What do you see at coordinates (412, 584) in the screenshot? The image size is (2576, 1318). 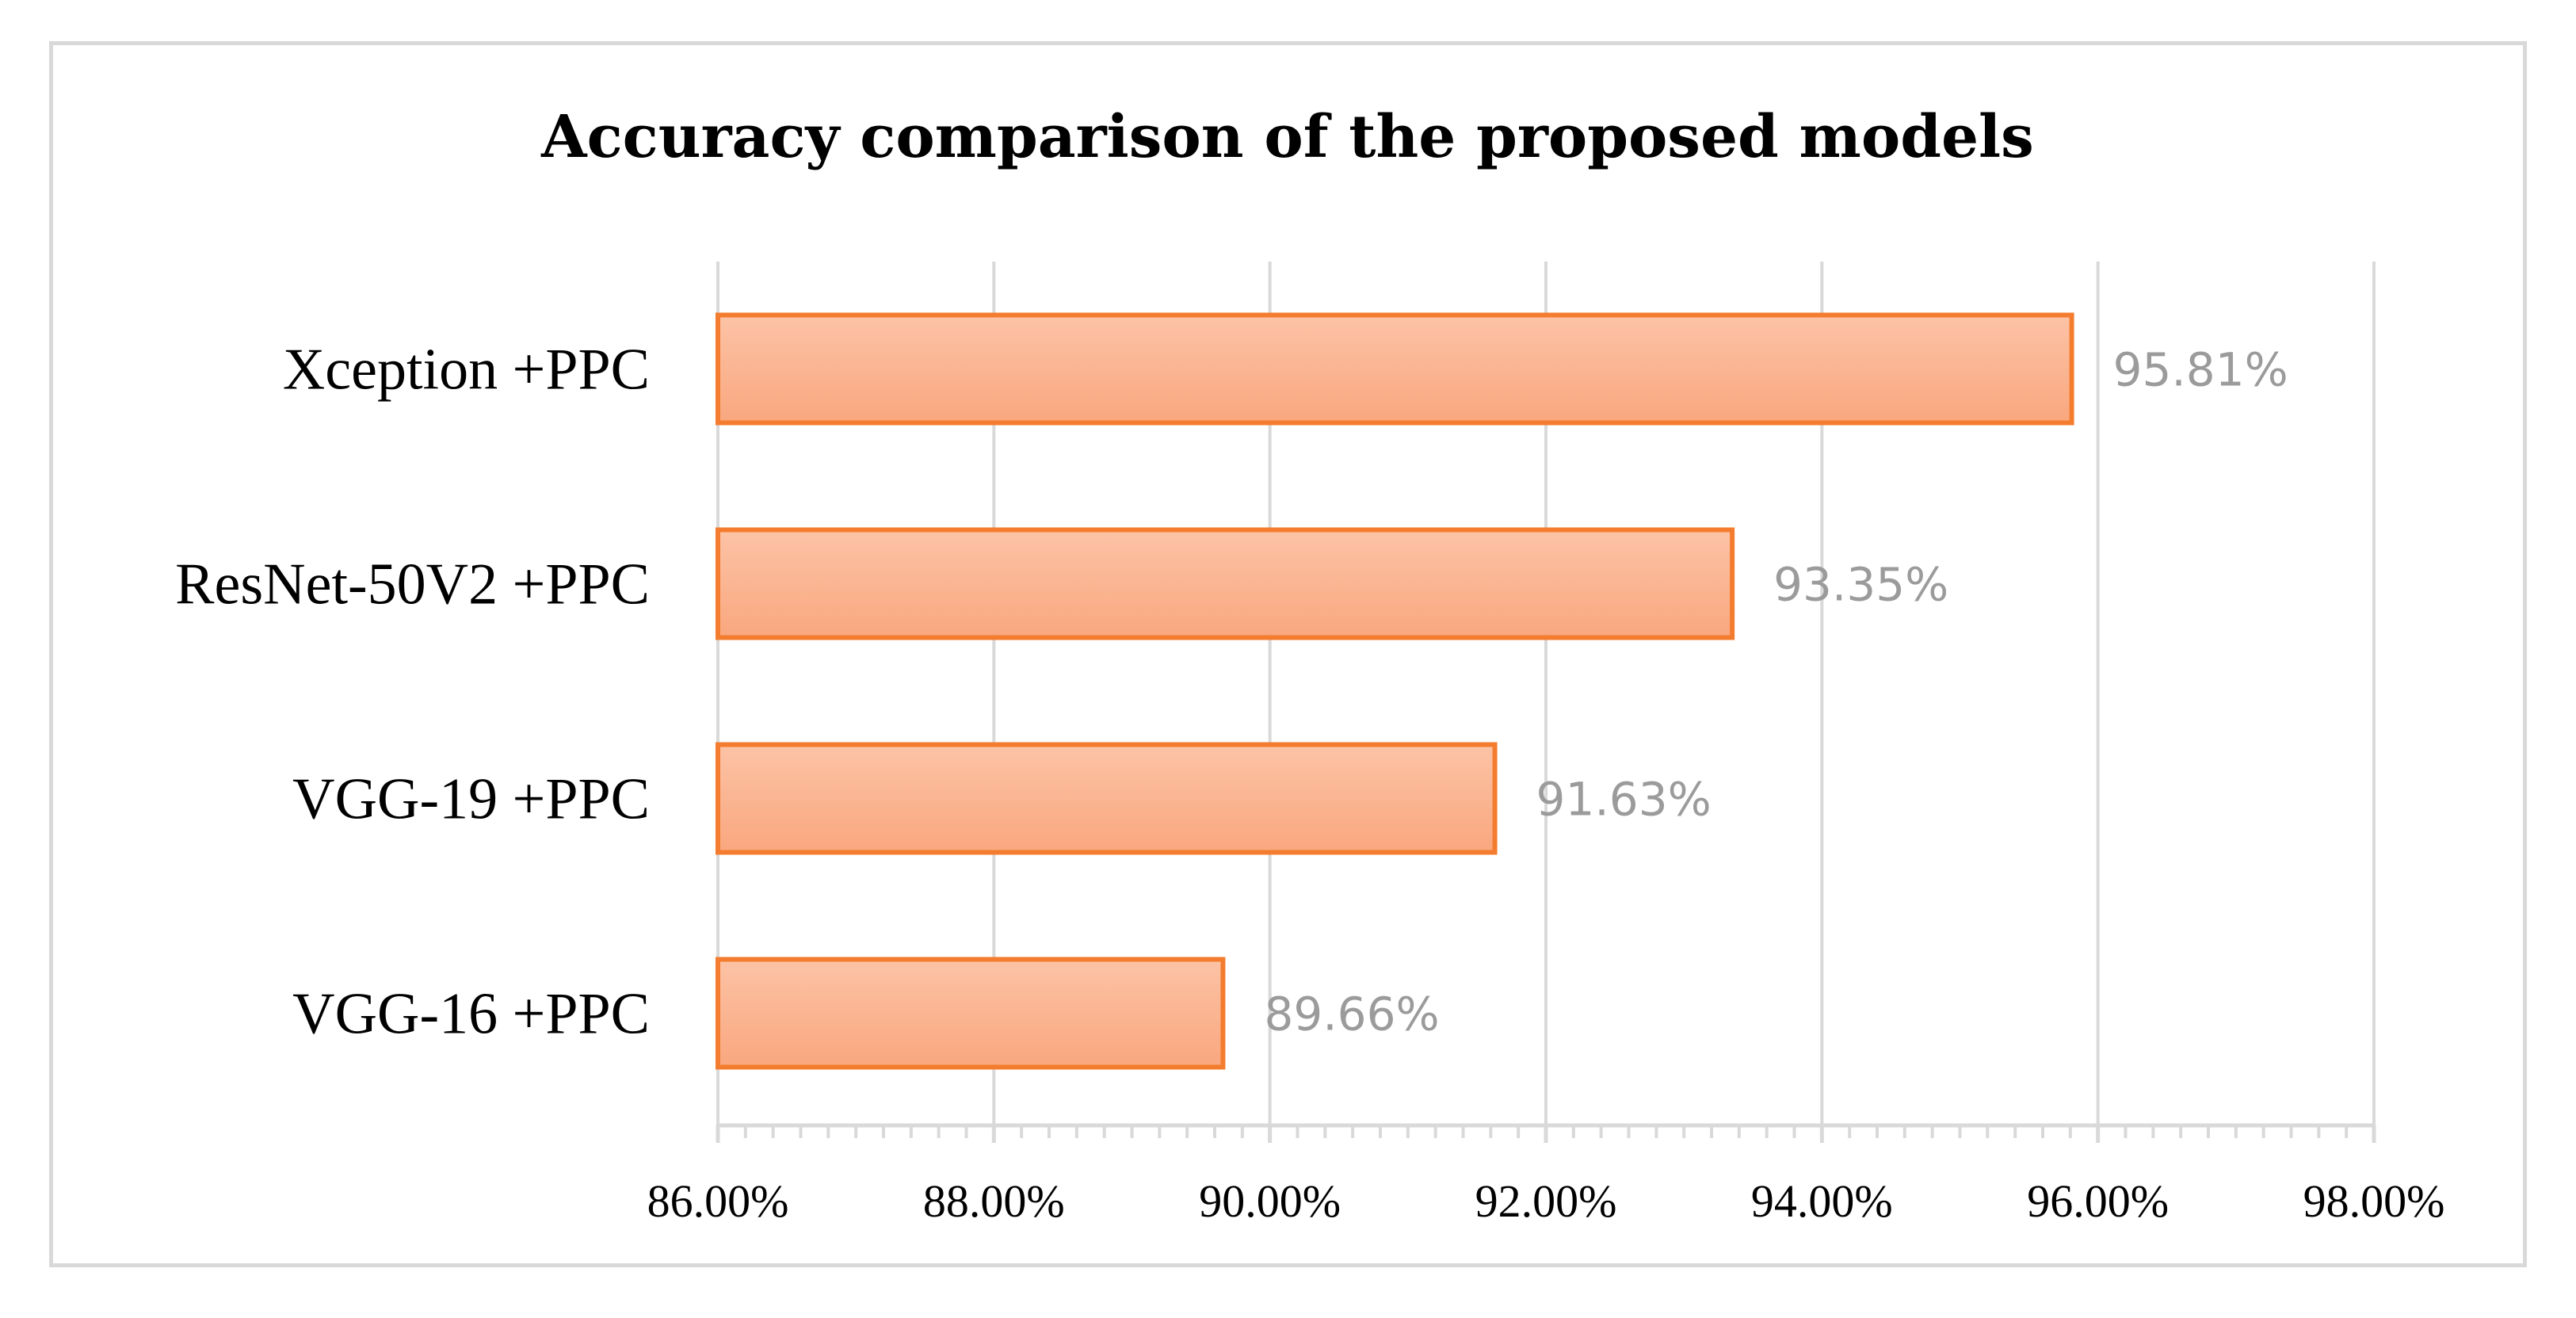 I see `category-label: ResNet-50V2 +PPC` at bounding box center [412, 584].